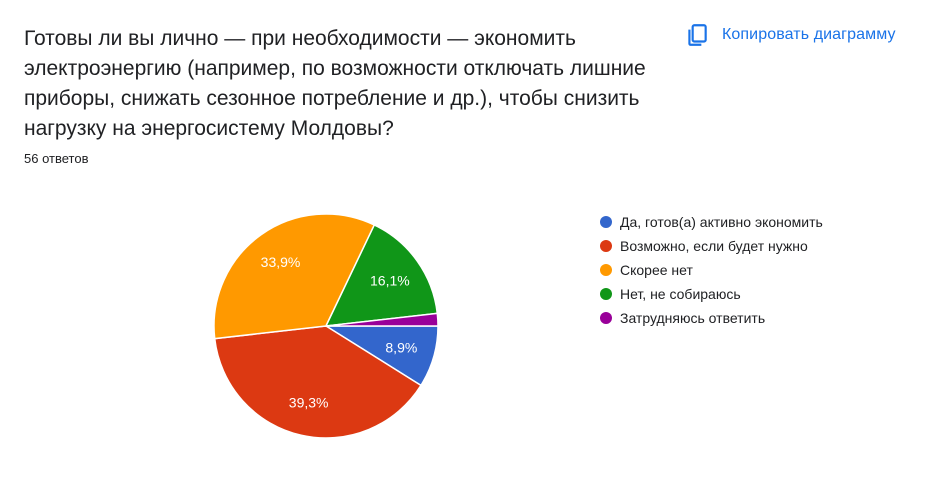 This screenshot has height=478, width=944. I want to click on legend-item-2: Возможно, если будет нужно, so click(711, 246).